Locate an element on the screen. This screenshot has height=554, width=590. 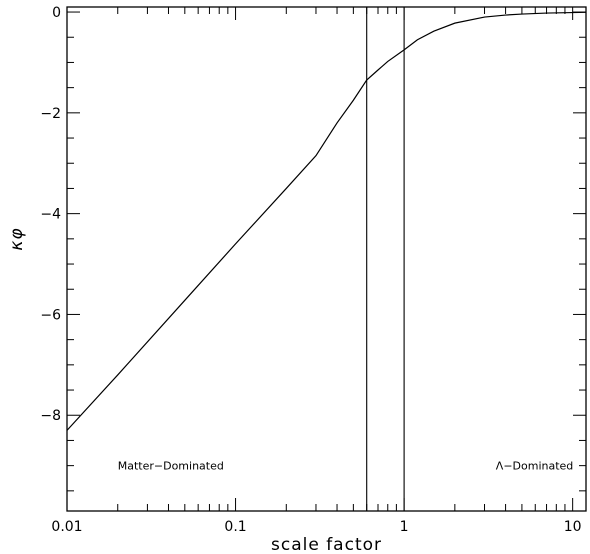
y-tick-label: 0 is located at coordinates (56, 13).